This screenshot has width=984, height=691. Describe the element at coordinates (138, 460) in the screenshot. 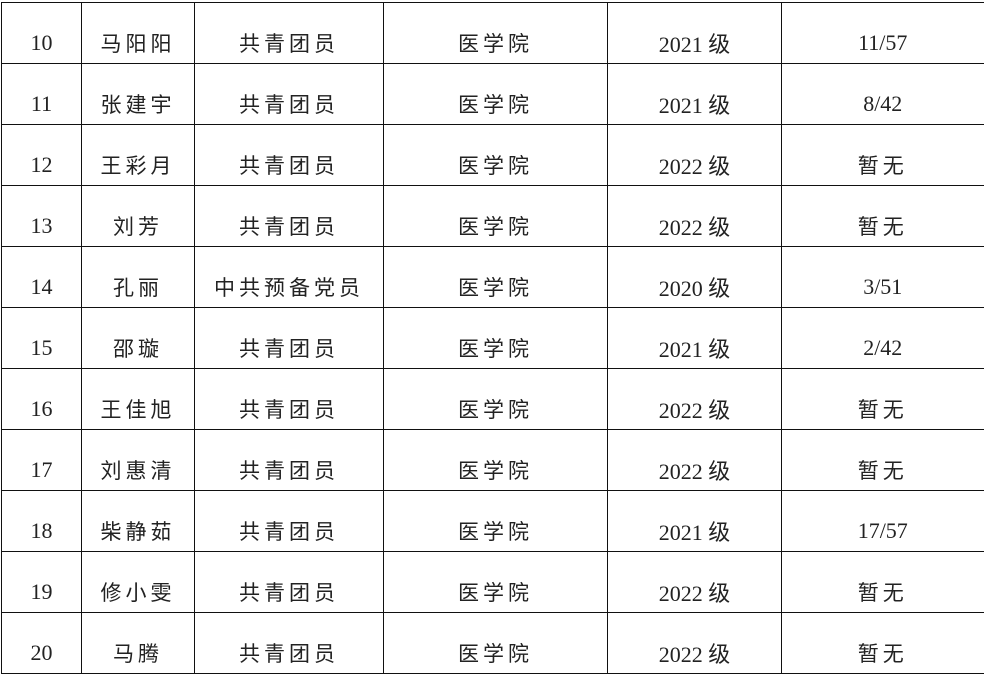

I see `name-cell: 刘惠清` at that location.